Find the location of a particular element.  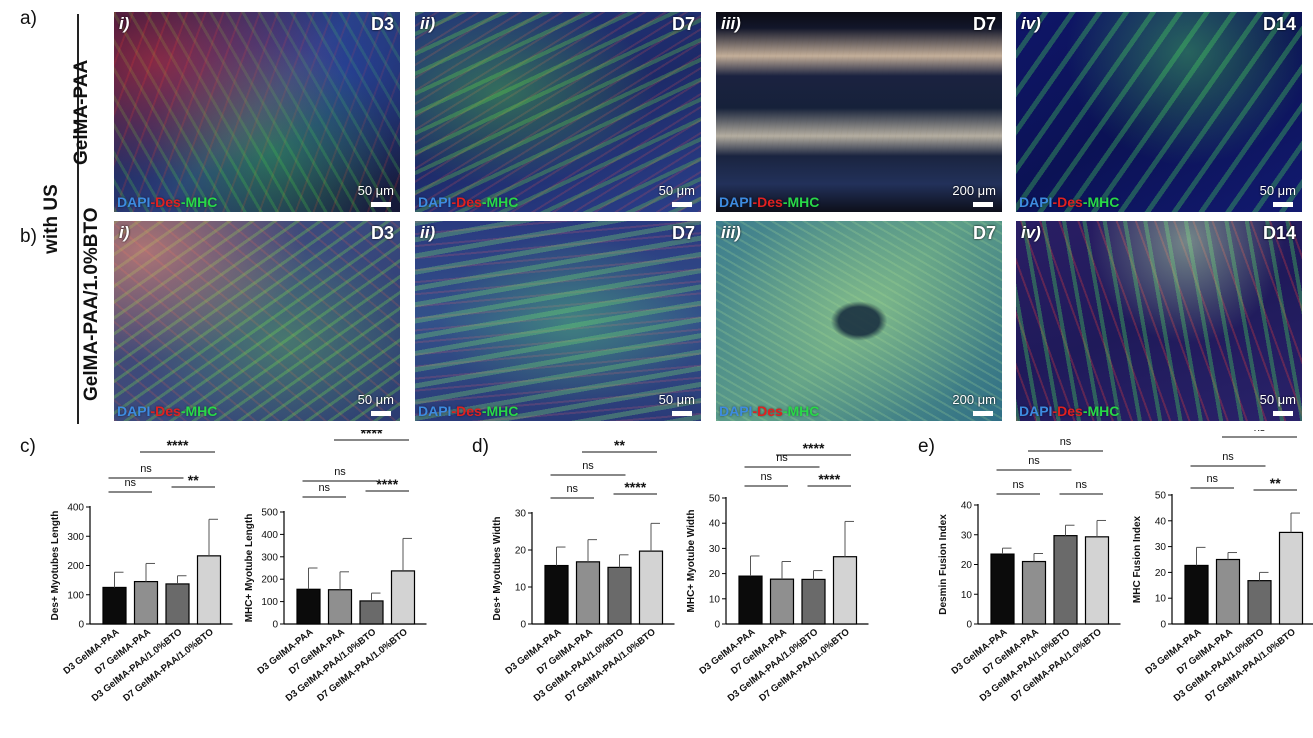

y-tick-label: 50 is located at coordinates (715, 499).